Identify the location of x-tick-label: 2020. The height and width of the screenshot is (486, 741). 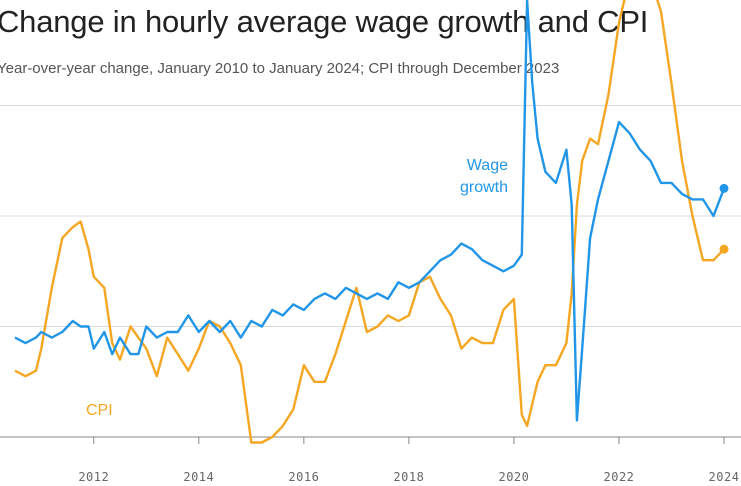
(513, 477).